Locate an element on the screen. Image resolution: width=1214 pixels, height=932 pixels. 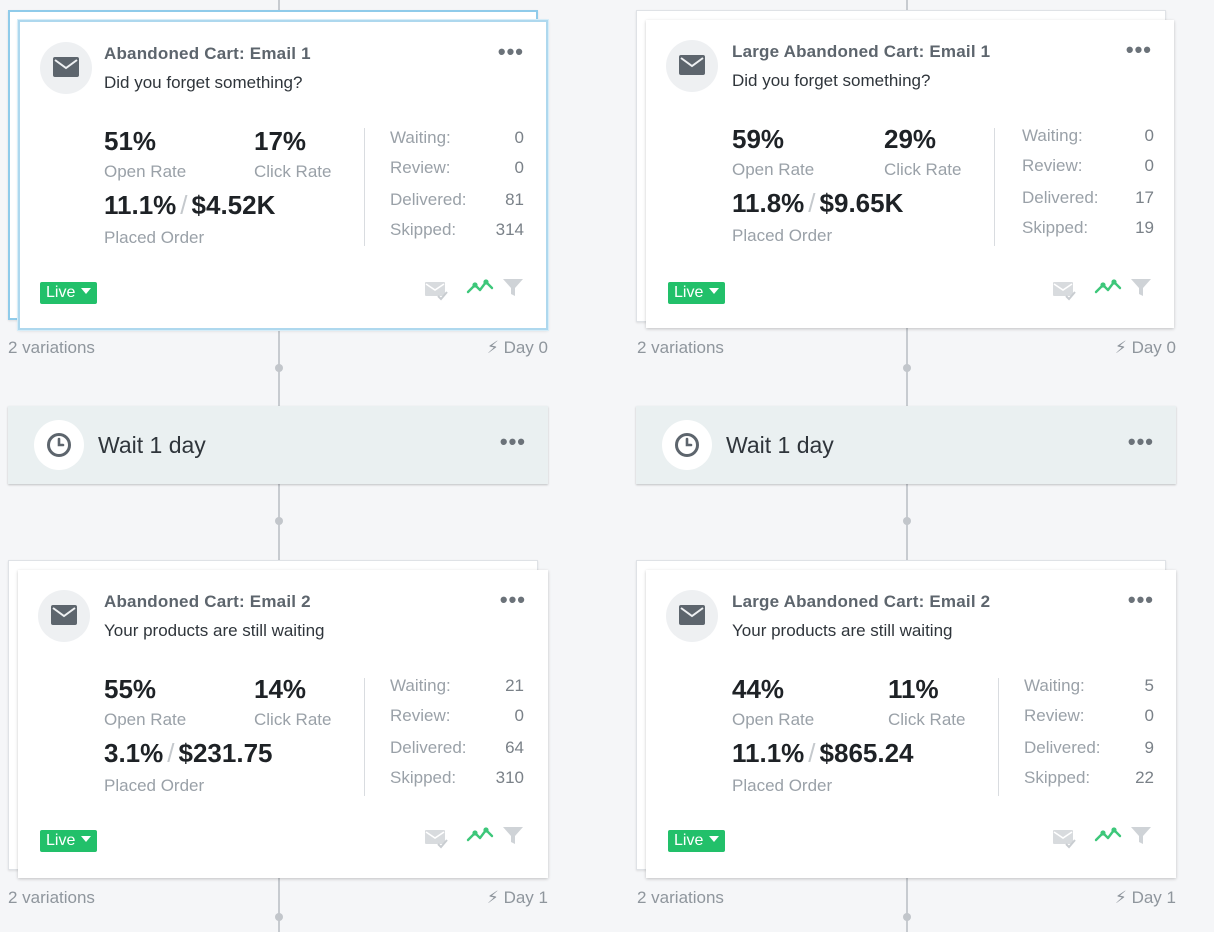
placed-order-value: 3.1% / $231.75 is located at coordinates (188, 753).